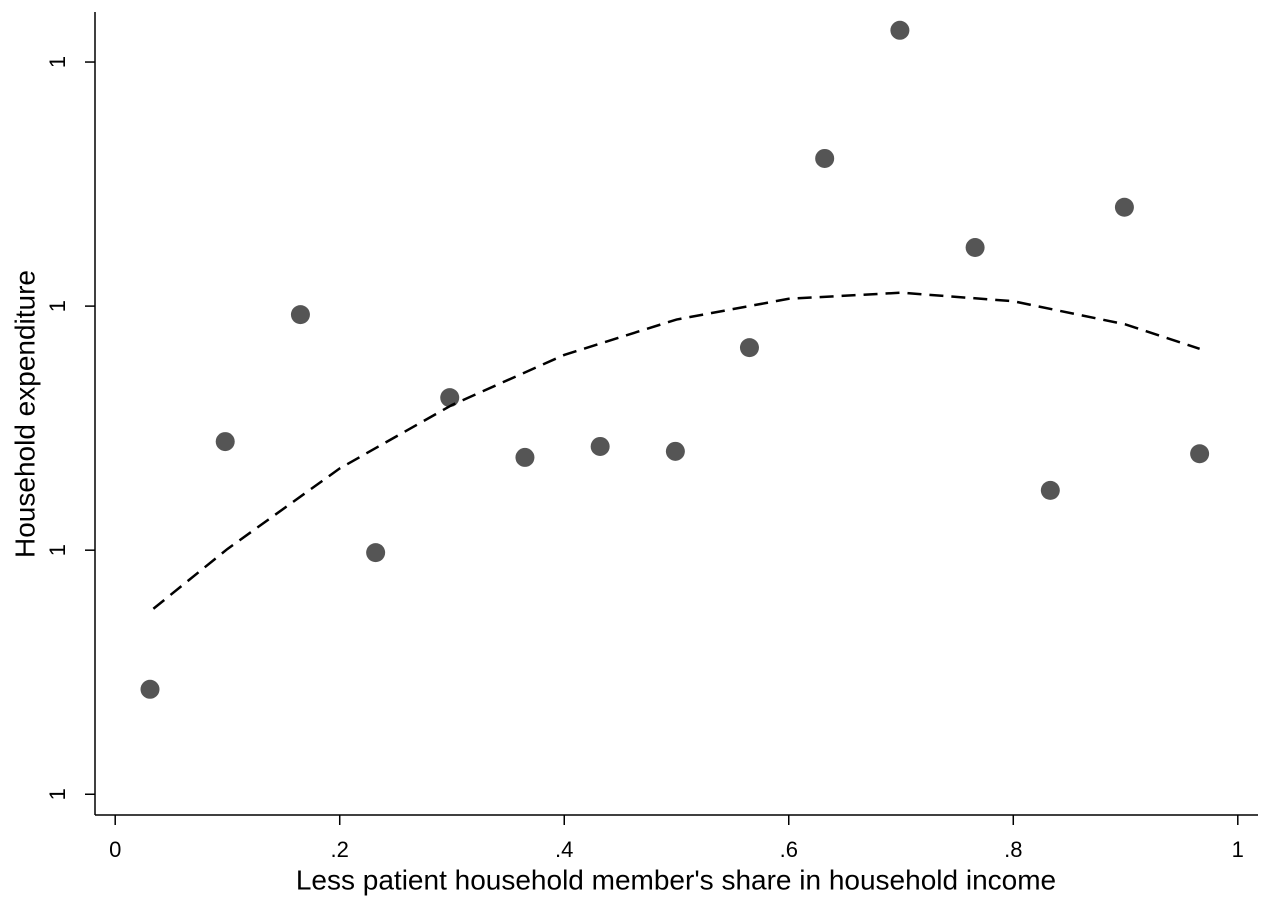  I want to click on x-tick-label: .8, so click(1013, 849).